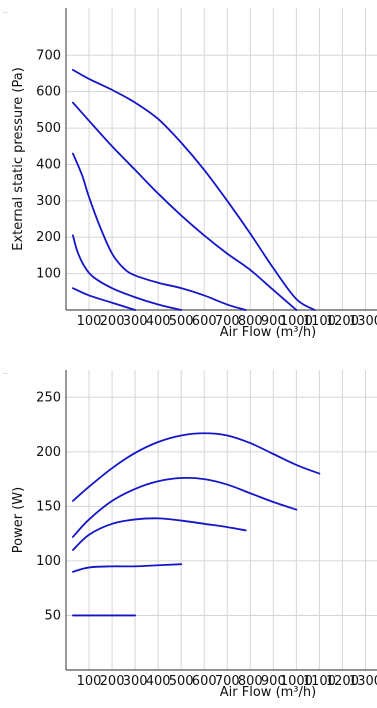 The height and width of the screenshot is (708, 377). Describe the element at coordinates (52, 615) in the screenshot. I see `y-tick-label: 50` at that location.